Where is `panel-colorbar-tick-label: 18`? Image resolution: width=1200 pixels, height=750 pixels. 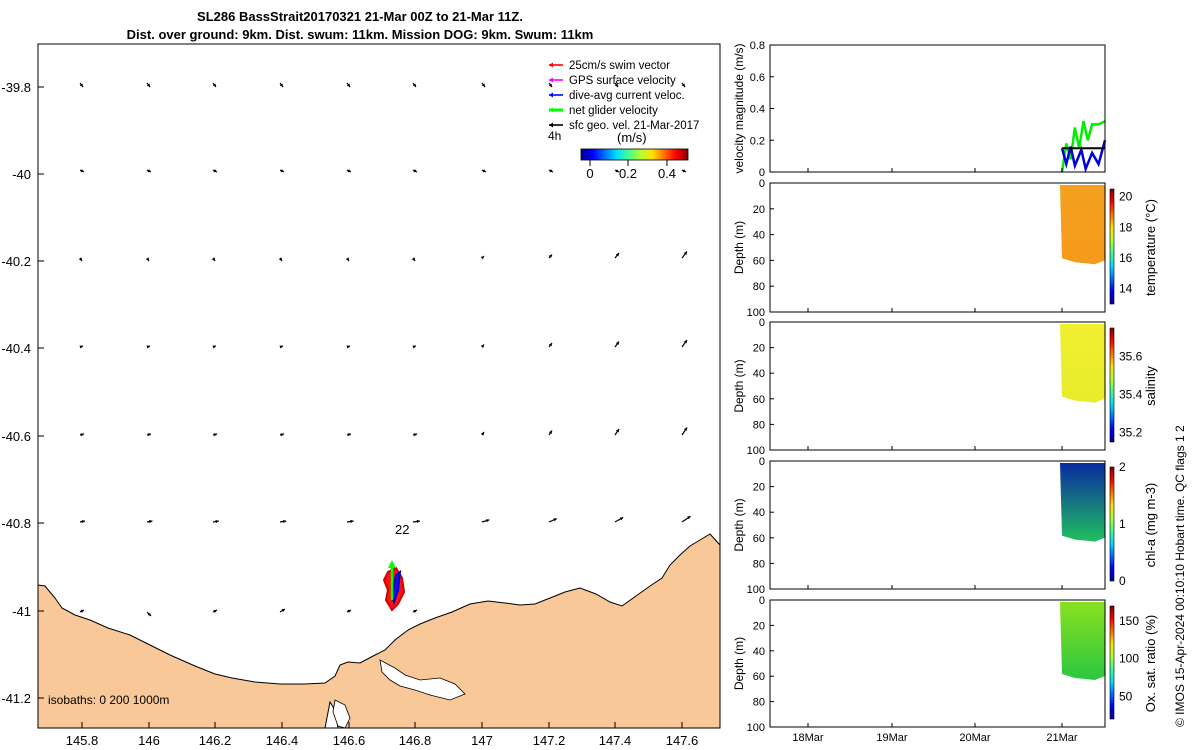 panel-colorbar-tick-label: 18 is located at coordinates (1126, 227).